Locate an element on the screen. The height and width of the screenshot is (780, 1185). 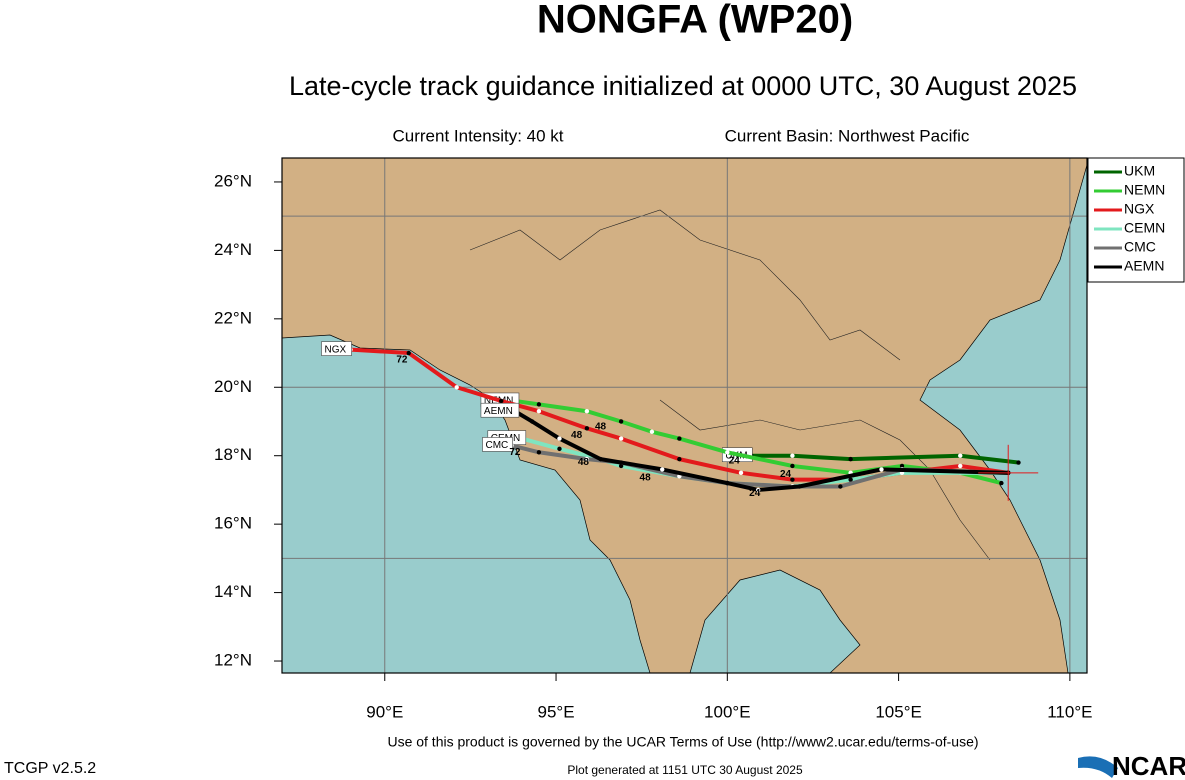
logo-text: NCAR is located at coordinates (1148, 765).